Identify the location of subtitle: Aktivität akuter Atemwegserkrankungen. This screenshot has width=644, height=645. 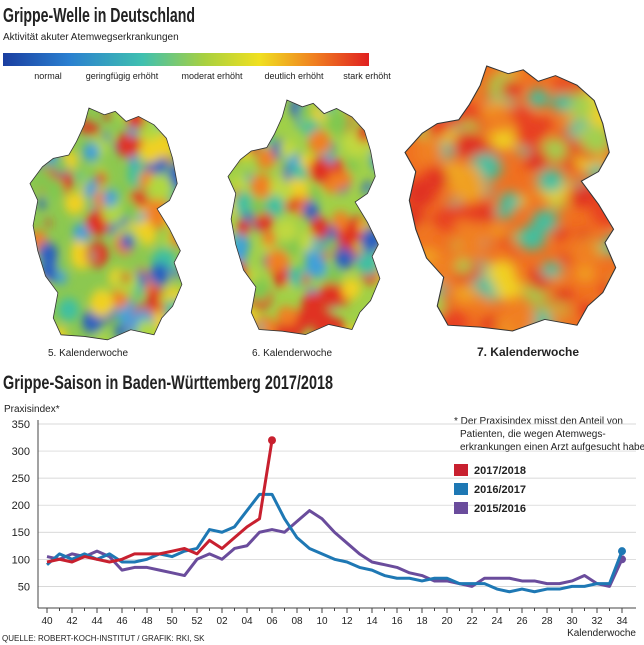
(91, 37).